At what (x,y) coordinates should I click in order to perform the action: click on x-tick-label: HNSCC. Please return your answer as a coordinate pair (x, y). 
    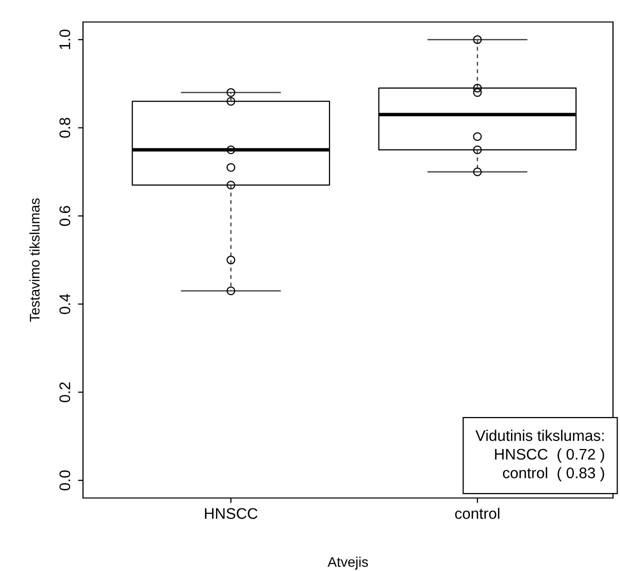
    Looking at the image, I should click on (231, 513).